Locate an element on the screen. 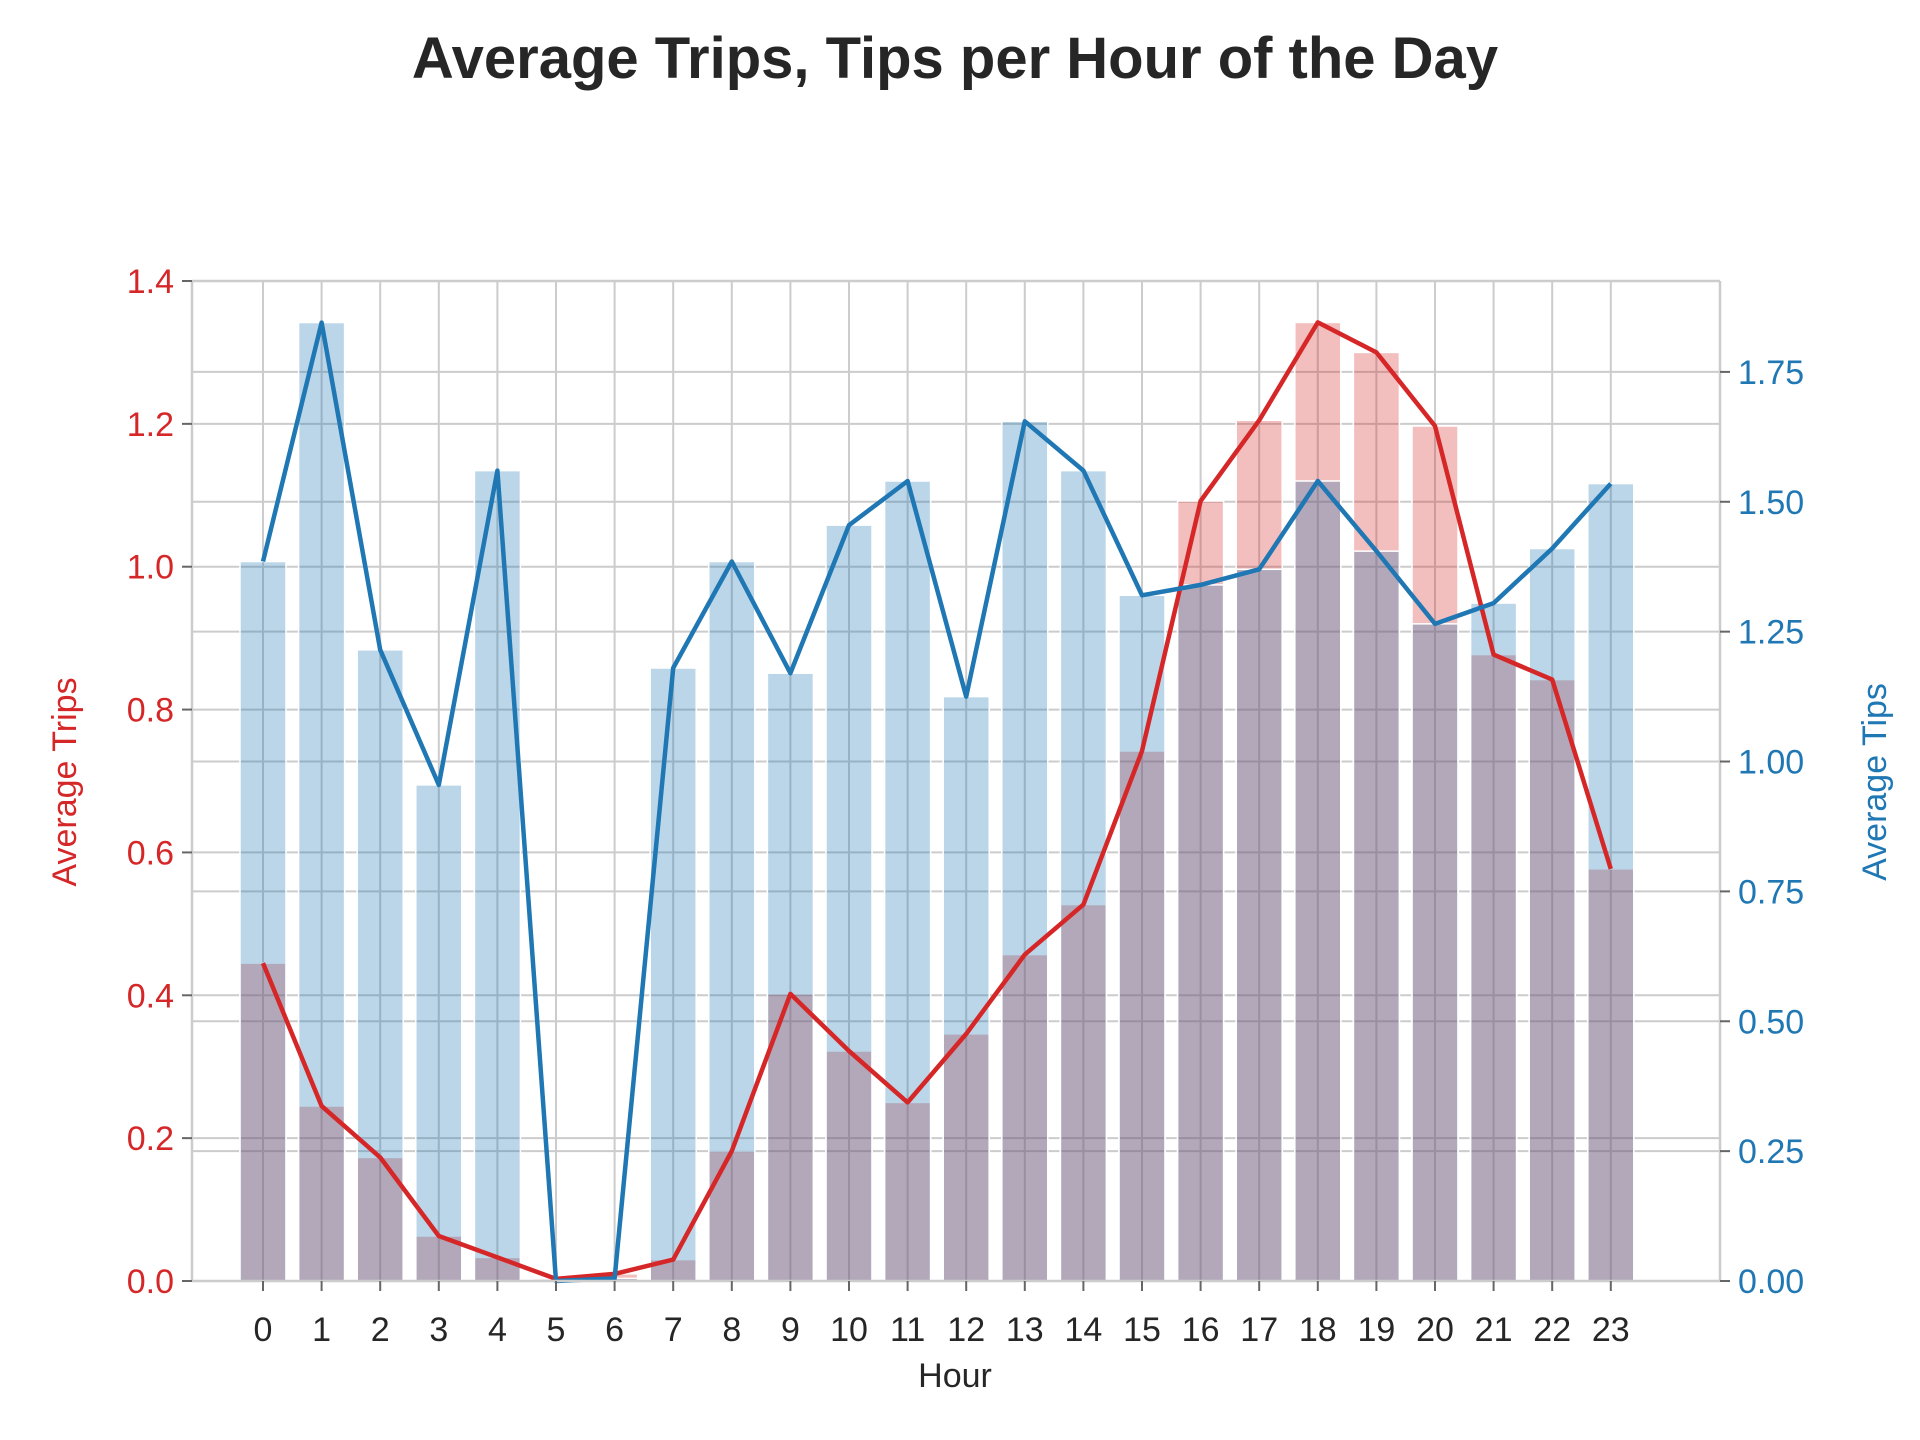  right-tick-label: 1.00 is located at coordinates (1771, 763).